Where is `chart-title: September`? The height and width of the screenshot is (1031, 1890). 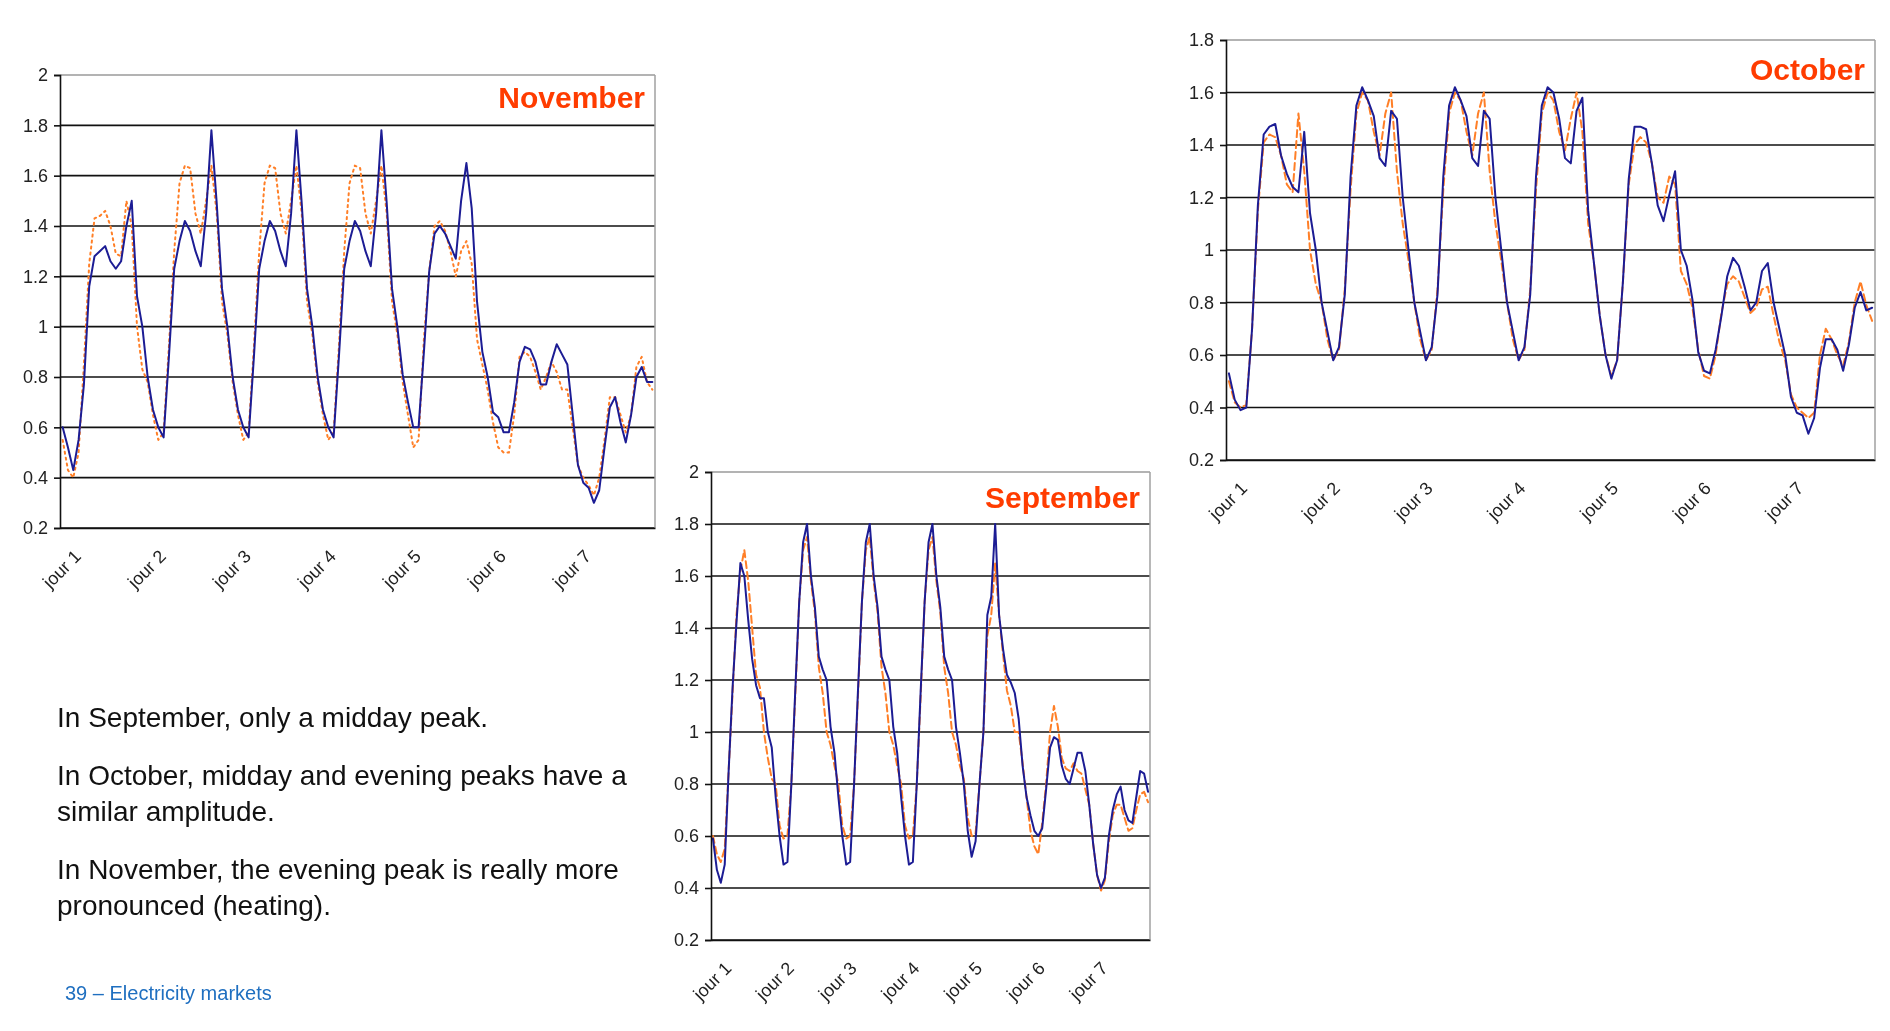
chart-title: September is located at coordinates (1062, 497).